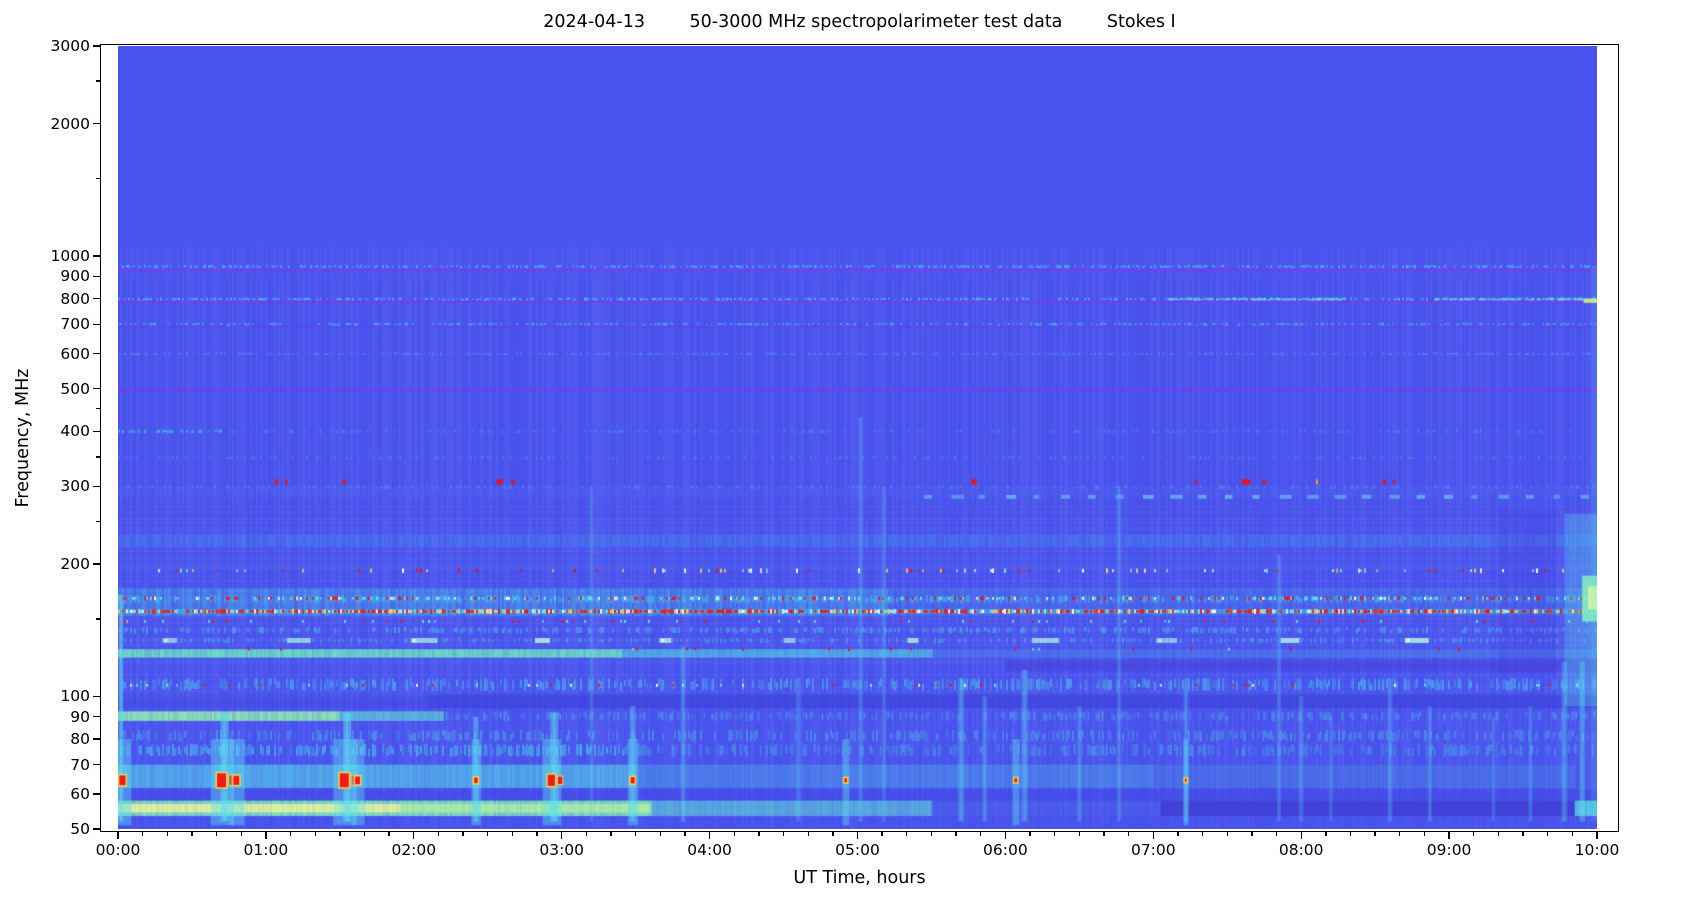 The image size is (1687, 906). I want to click on y-tick-label: 1000, so click(70, 256).